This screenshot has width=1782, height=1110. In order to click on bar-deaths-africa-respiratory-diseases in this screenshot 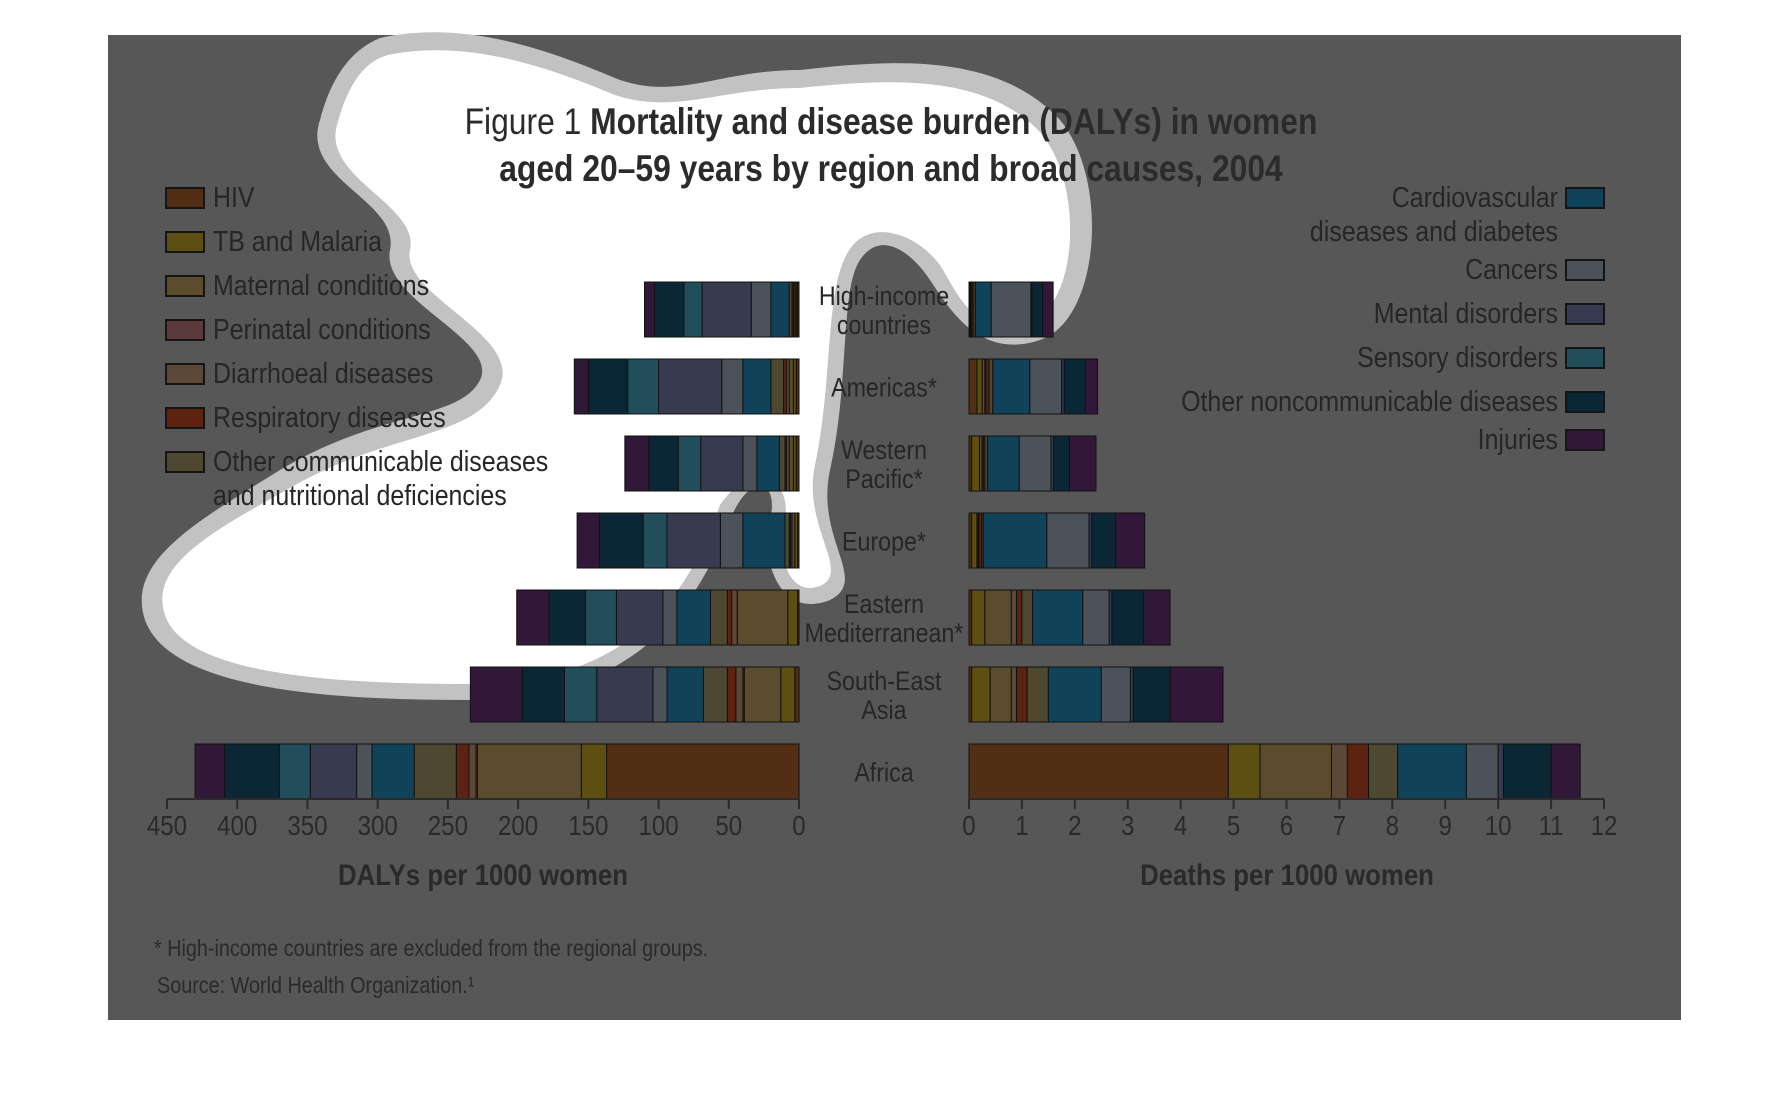, I will do `click(1358, 771)`.